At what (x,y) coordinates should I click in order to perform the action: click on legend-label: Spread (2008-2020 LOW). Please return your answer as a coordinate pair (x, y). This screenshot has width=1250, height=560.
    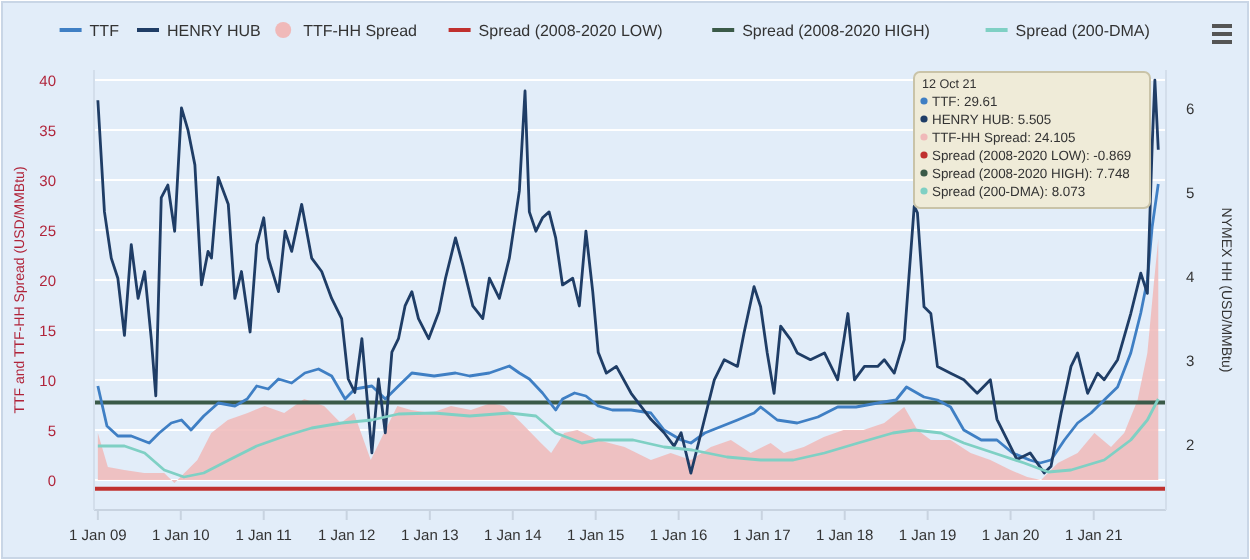
    Looking at the image, I should click on (571, 31).